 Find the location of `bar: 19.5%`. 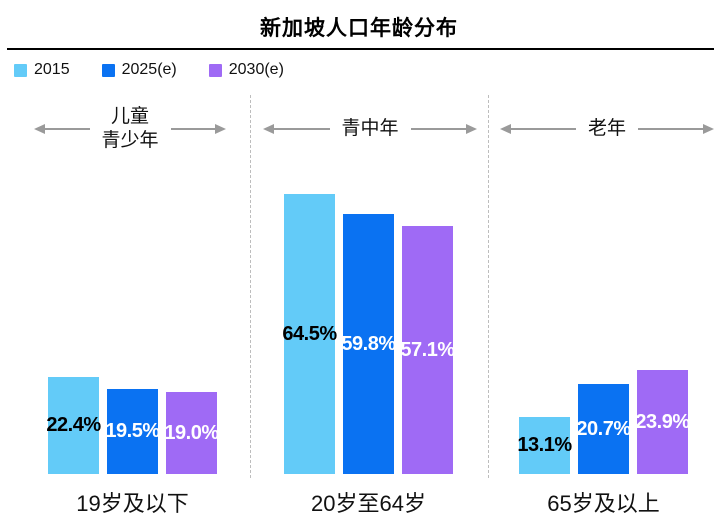

bar: 19.5% is located at coordinates (132, 431).